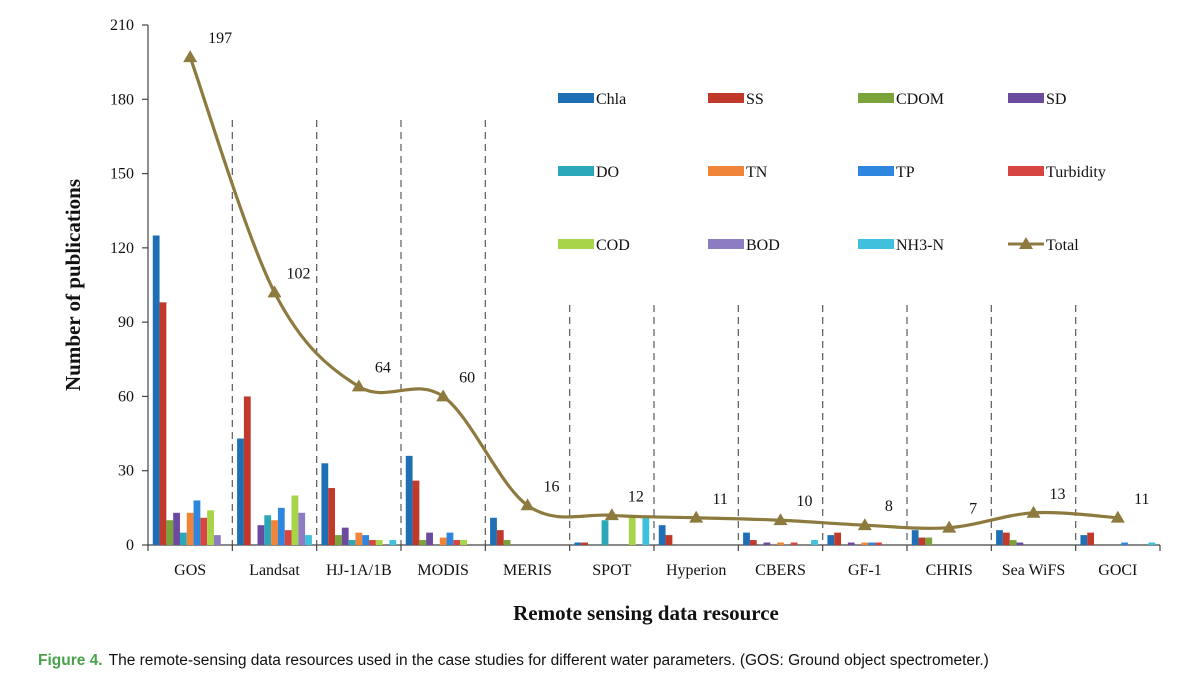  I want to click on total-data-label: 13, so click(1058, 494).